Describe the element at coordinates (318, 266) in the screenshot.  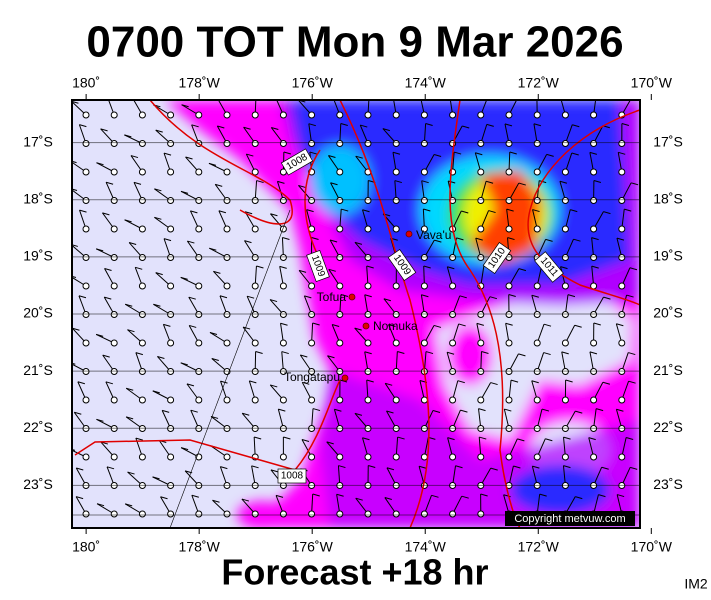
I see `isobar-label-group: 1009` at that location.